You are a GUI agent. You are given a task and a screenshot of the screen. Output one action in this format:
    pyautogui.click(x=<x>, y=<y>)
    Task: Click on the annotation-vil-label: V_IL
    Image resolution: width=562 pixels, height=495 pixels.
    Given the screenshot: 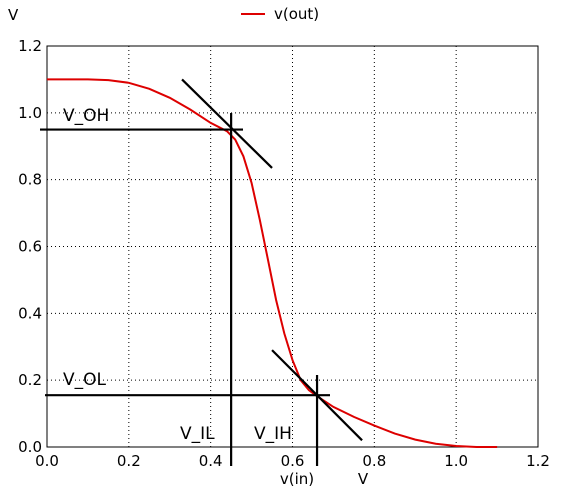 What is the action you would take?
    pyautogui.click(x=197, y=434)
    